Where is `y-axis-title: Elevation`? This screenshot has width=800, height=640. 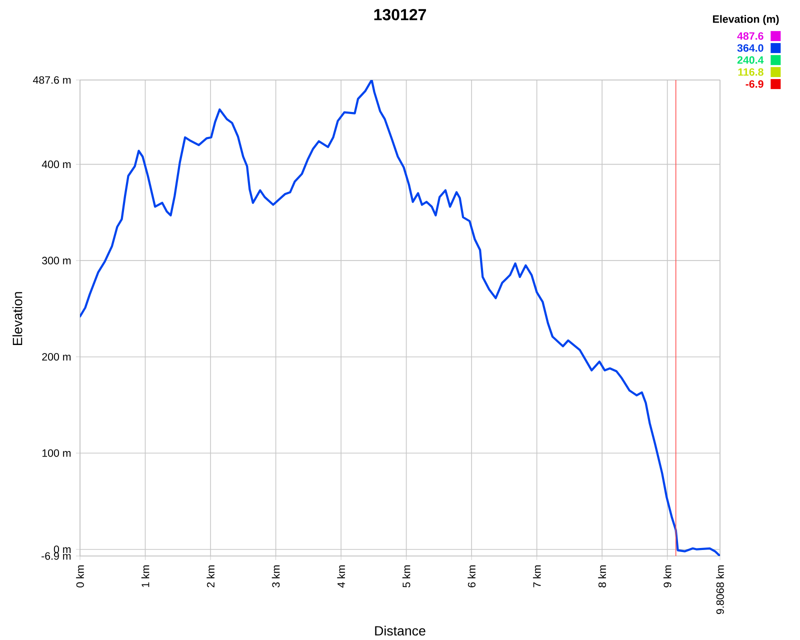
y-axis-title: Elevation is located at coordinates (17, 318).